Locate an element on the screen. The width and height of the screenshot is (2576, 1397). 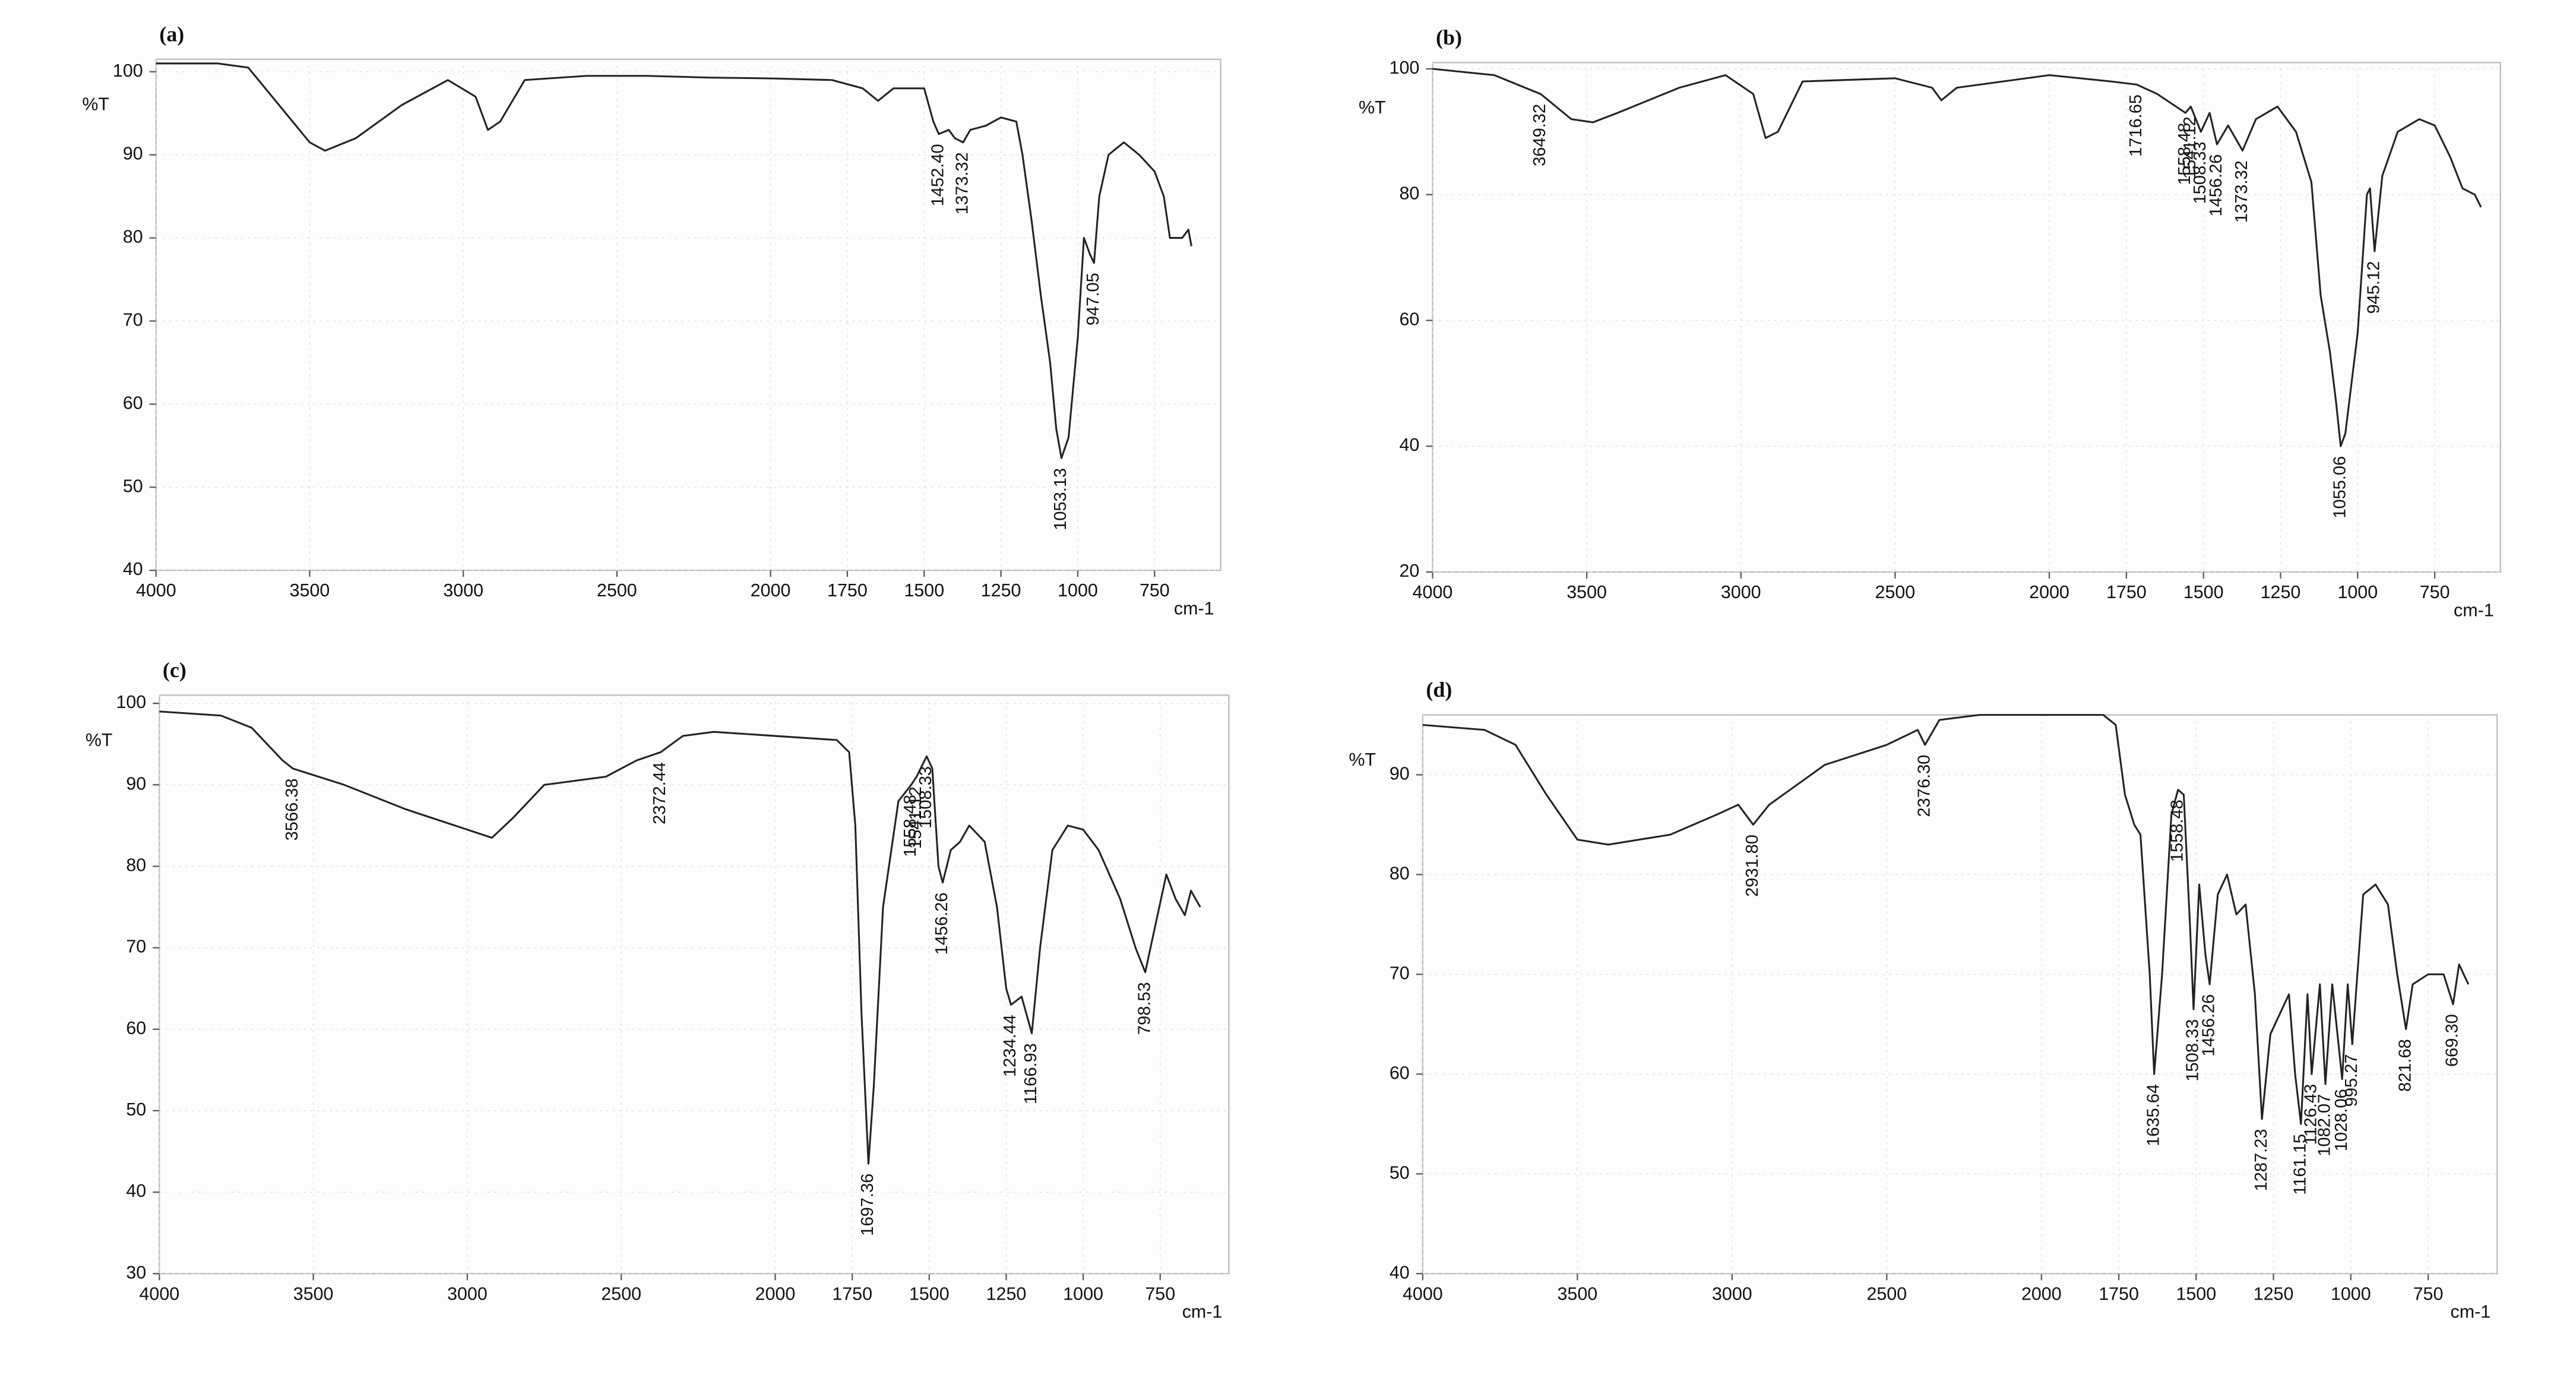
peak-label: 1716.65 is located at coordinates (2135, 125).